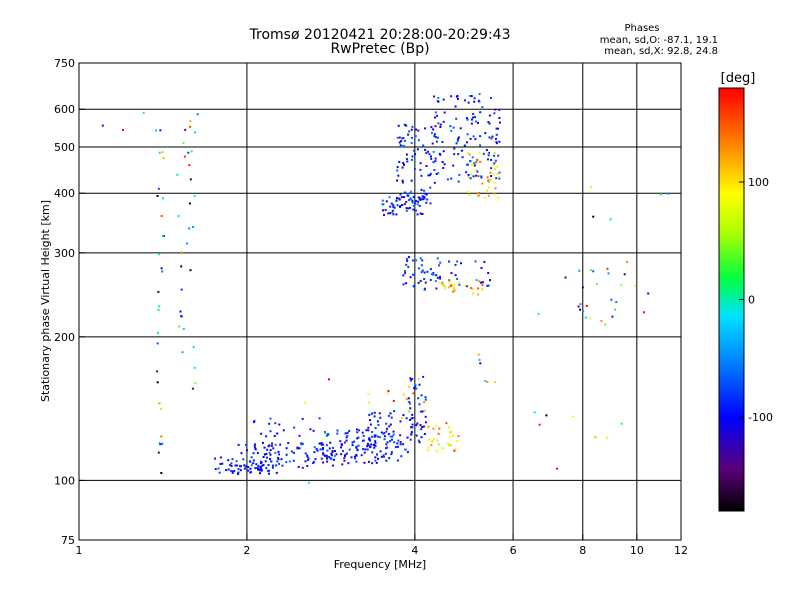 The width and height of the screenshot is (800, 604). What do you see at coordinates (756, 300) in the screenshot?
I see `colorbar-ticks: -100 0 100` at bounding box center [756, 300].